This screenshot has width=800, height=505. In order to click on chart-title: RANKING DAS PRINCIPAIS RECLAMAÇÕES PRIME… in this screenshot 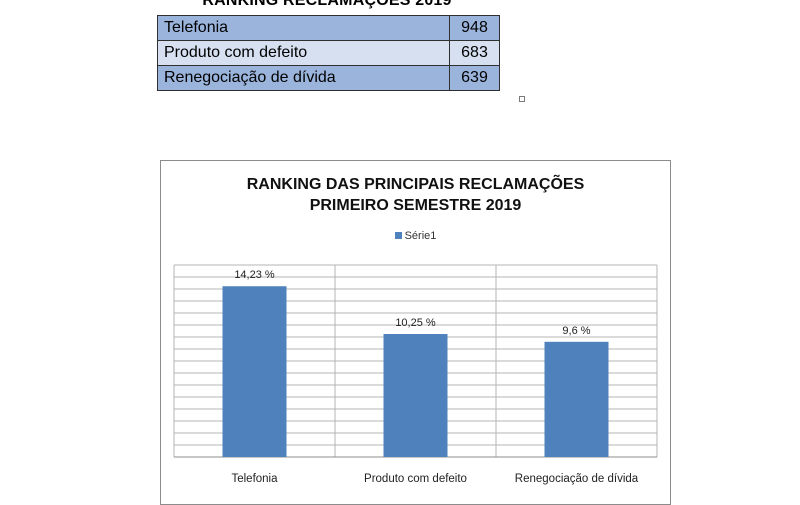, I will do `click(415, 195)`.